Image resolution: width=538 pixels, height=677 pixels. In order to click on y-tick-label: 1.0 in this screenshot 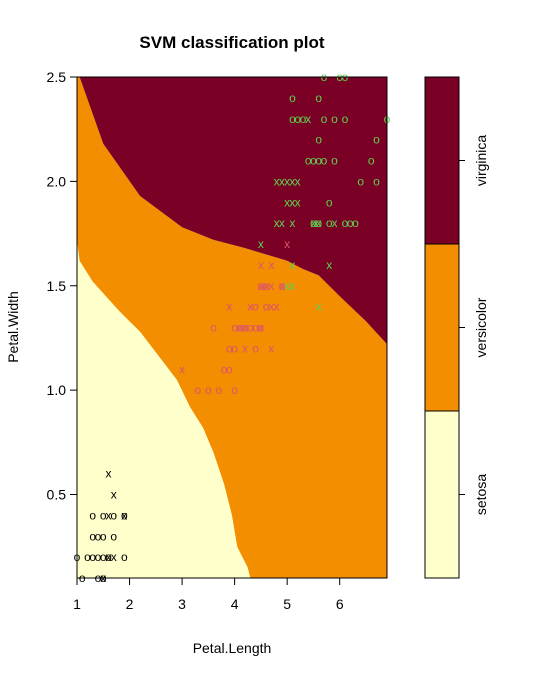, I will do `click(57, 390)`.